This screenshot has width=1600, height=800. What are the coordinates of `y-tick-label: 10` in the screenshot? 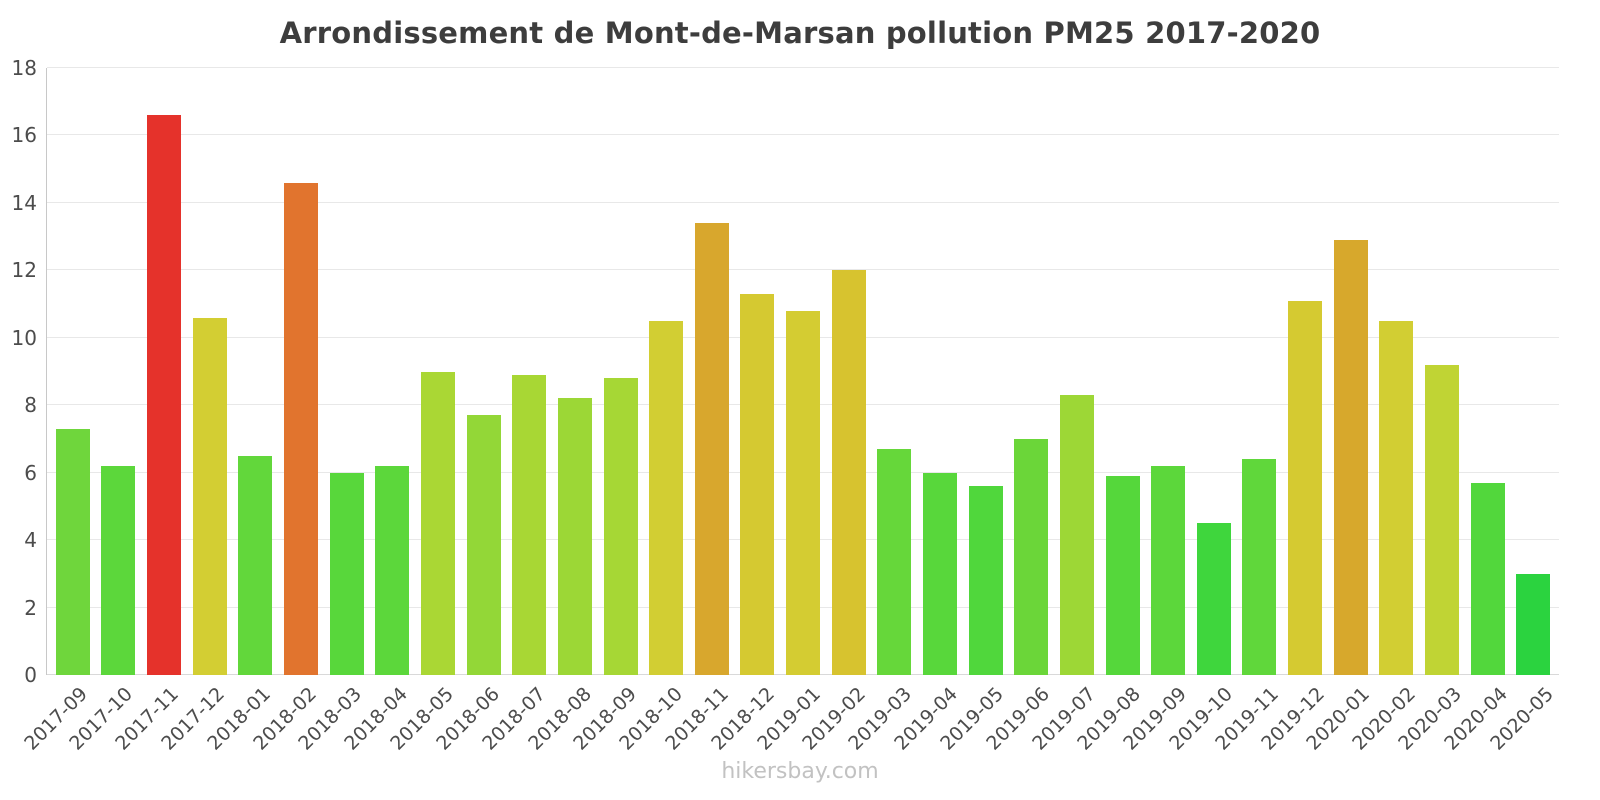 It's located at (24, 337).